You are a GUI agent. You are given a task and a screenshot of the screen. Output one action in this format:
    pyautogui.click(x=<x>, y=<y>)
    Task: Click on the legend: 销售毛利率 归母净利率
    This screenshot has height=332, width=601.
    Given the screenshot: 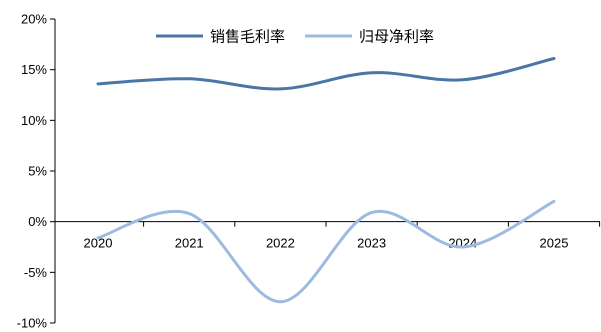 What is the action you would take?
    pyautogui.click(x=295, y=37)
    